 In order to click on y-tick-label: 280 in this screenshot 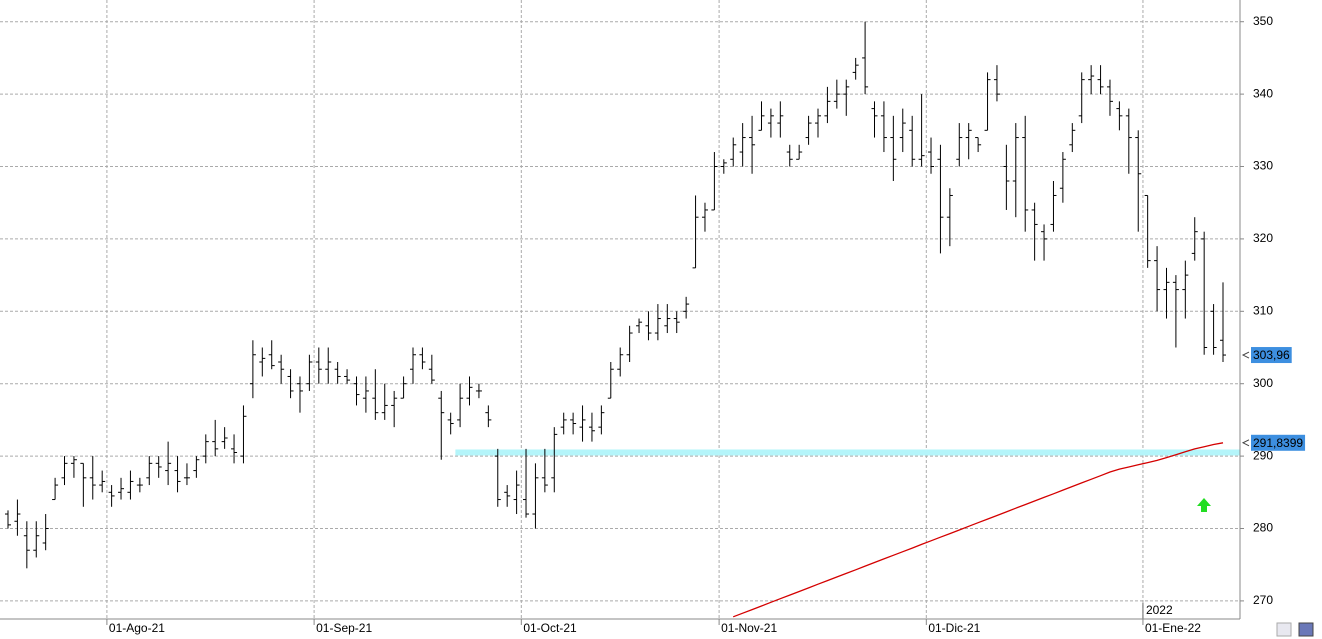, I will do `click(1263, 528)`.